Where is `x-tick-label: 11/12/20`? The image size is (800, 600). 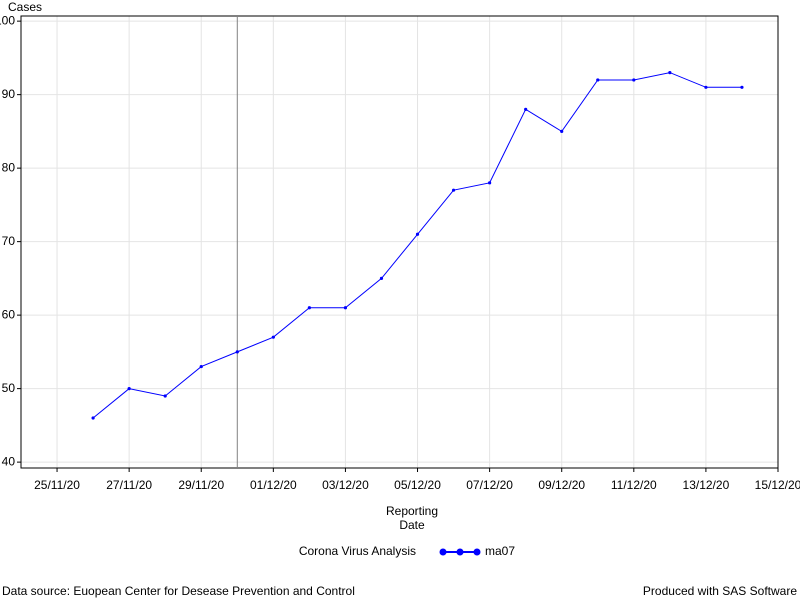
x-tick-label: 11/12/20 is located at coordinates (634, 485).